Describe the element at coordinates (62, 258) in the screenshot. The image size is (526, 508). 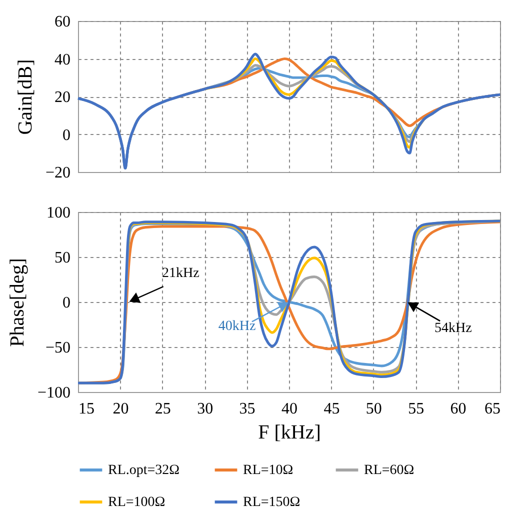
I see `y-tick-label: 50` at that location.